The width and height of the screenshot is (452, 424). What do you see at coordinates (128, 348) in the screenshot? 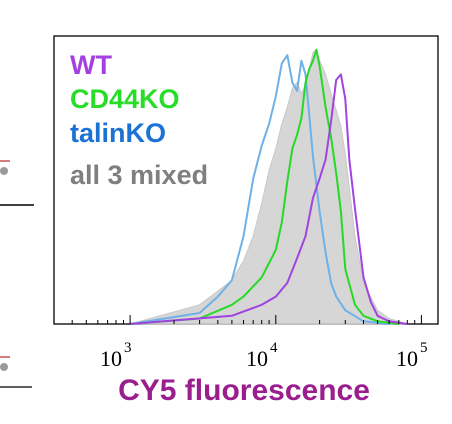
I see `svg-text: 3` at bounding box center [128, 348].